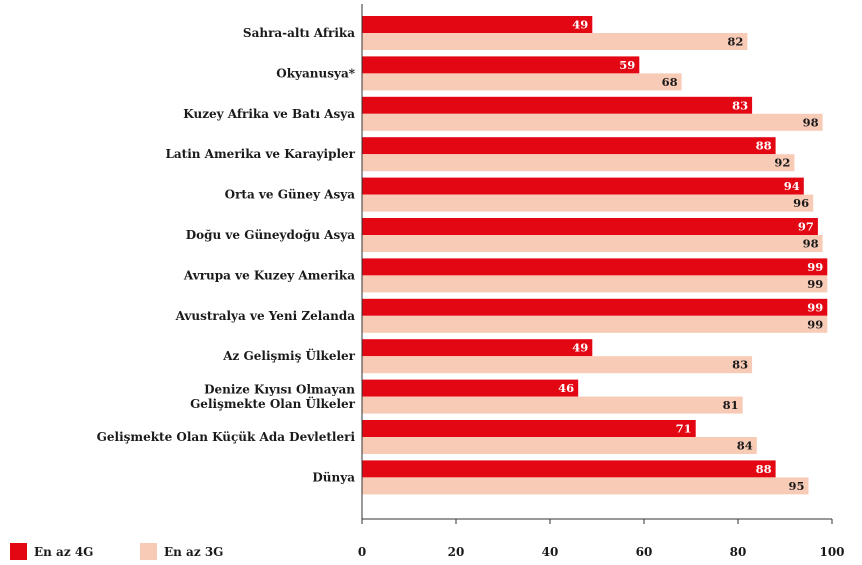  Describe the element at coordinates (731, 405) in the screenshot. I see `data-label-3g-9: 81` at that location.